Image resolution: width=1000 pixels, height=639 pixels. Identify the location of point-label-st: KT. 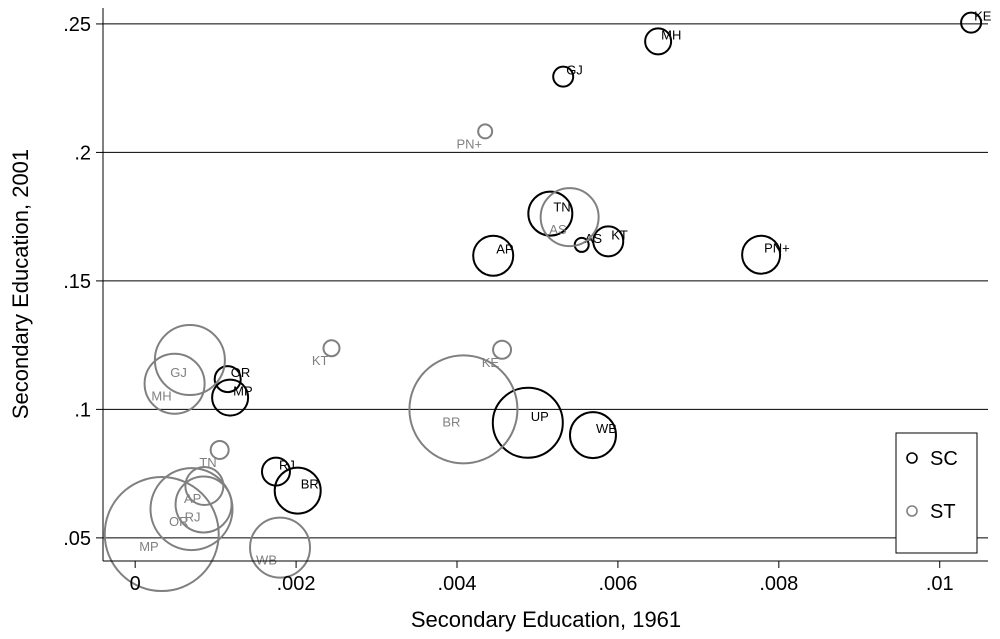
(320, 360).